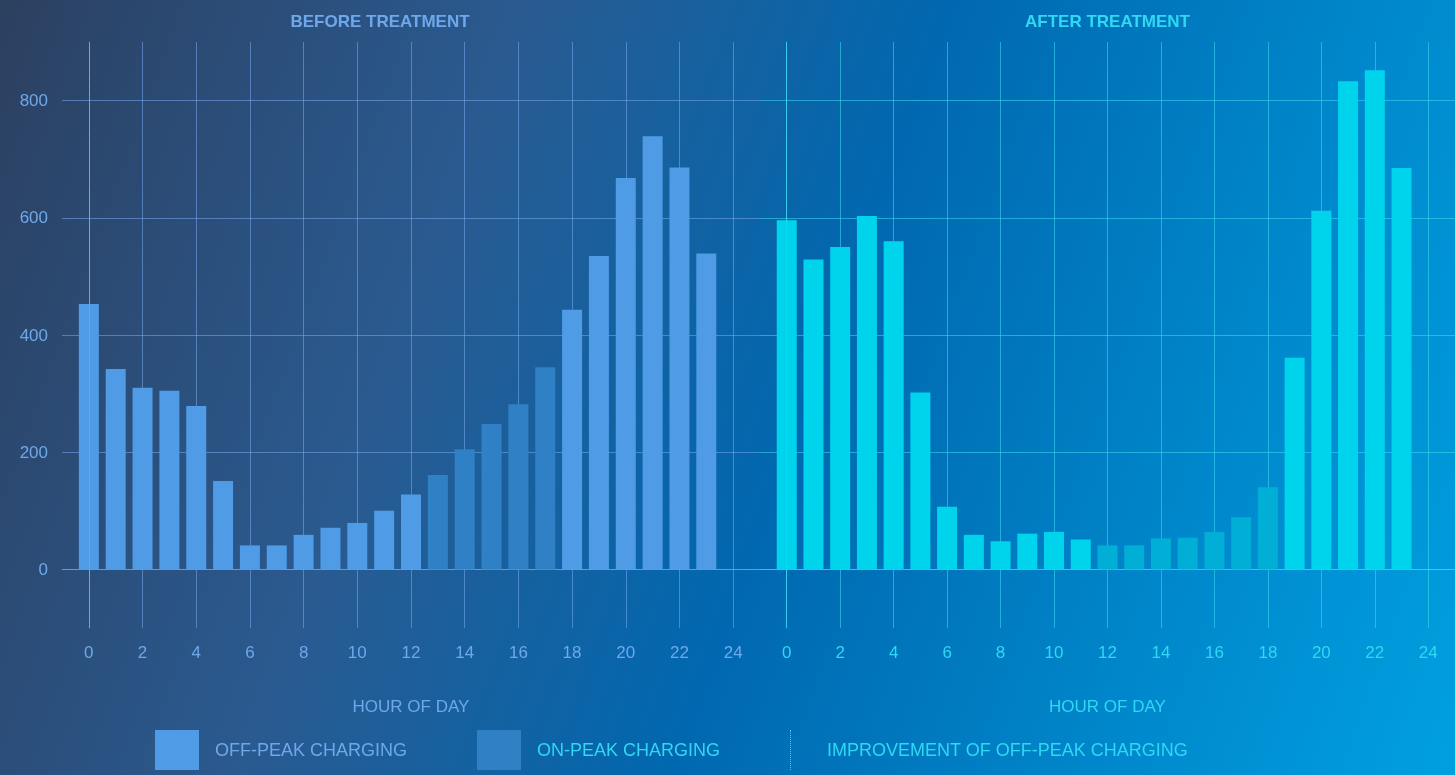 The height and width of the screenshot is (775, 1455). Describe the element at coordinates (1007, 750) in the screenshot. I see `legend-label: IMPROVEMENT OF OFF-PEAK CHARGING` at that location.